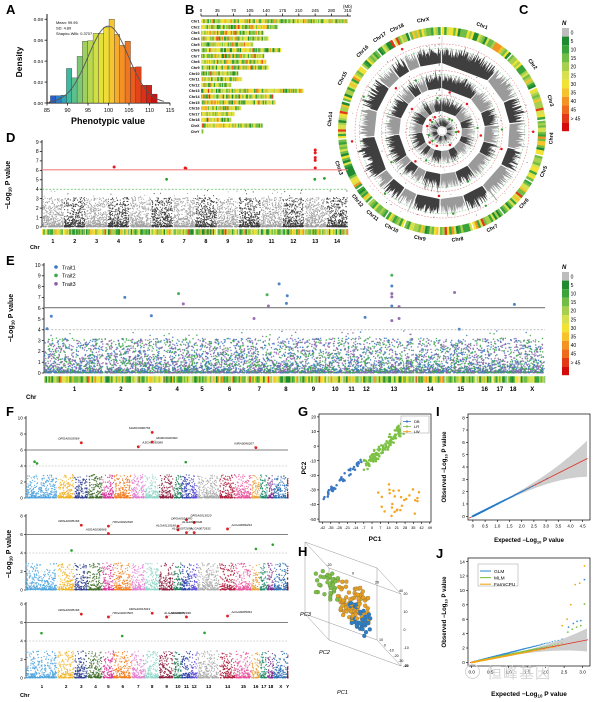  Describe the element at coordinates (10, 411) in the screenshot. I see `panel-f-label: F` at that location.